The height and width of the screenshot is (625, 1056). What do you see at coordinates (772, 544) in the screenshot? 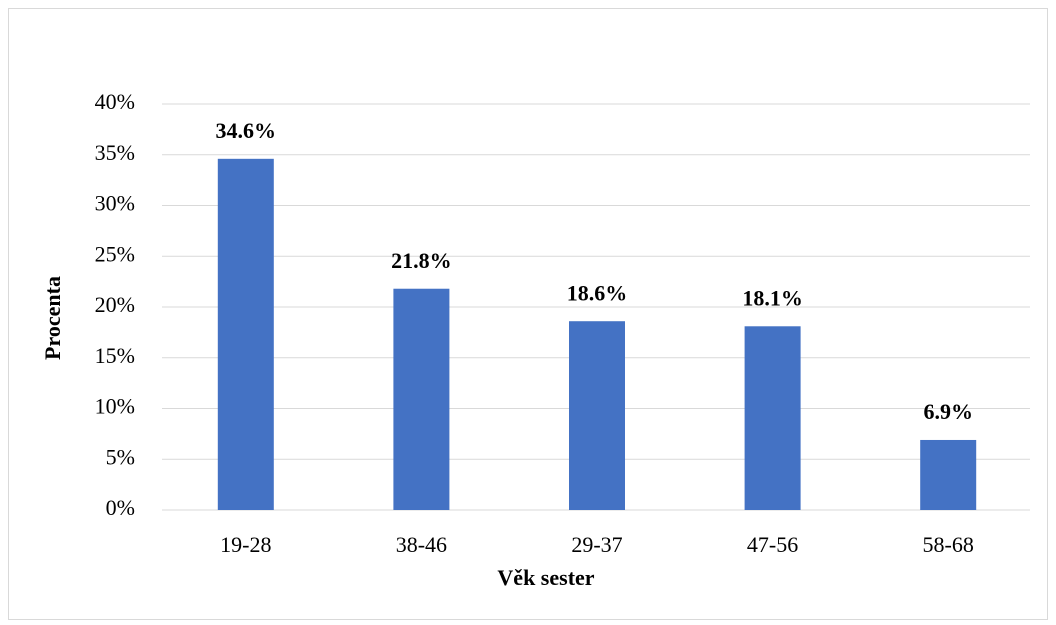
I see `x-tick-label: 47-56` at bounding box center [772, 544].